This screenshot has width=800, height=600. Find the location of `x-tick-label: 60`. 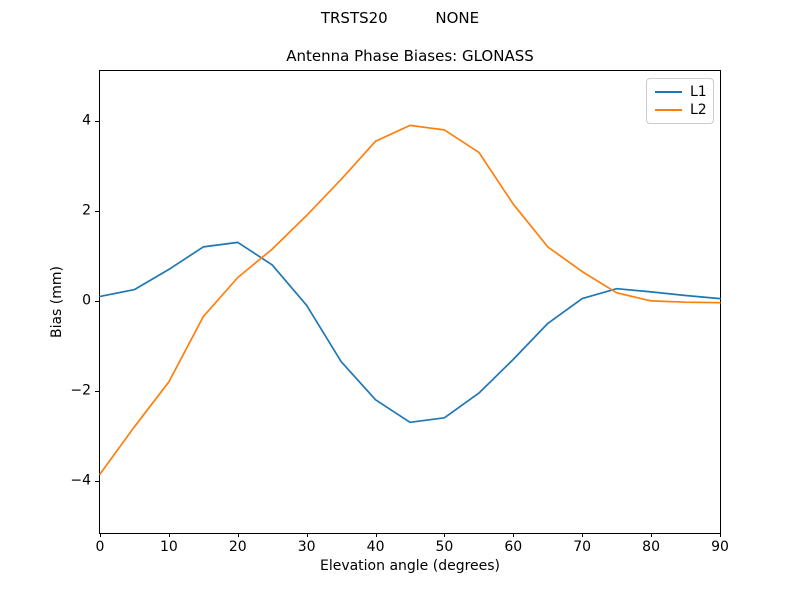

x-tick-label: 60 is located at coordinates (513, 547).